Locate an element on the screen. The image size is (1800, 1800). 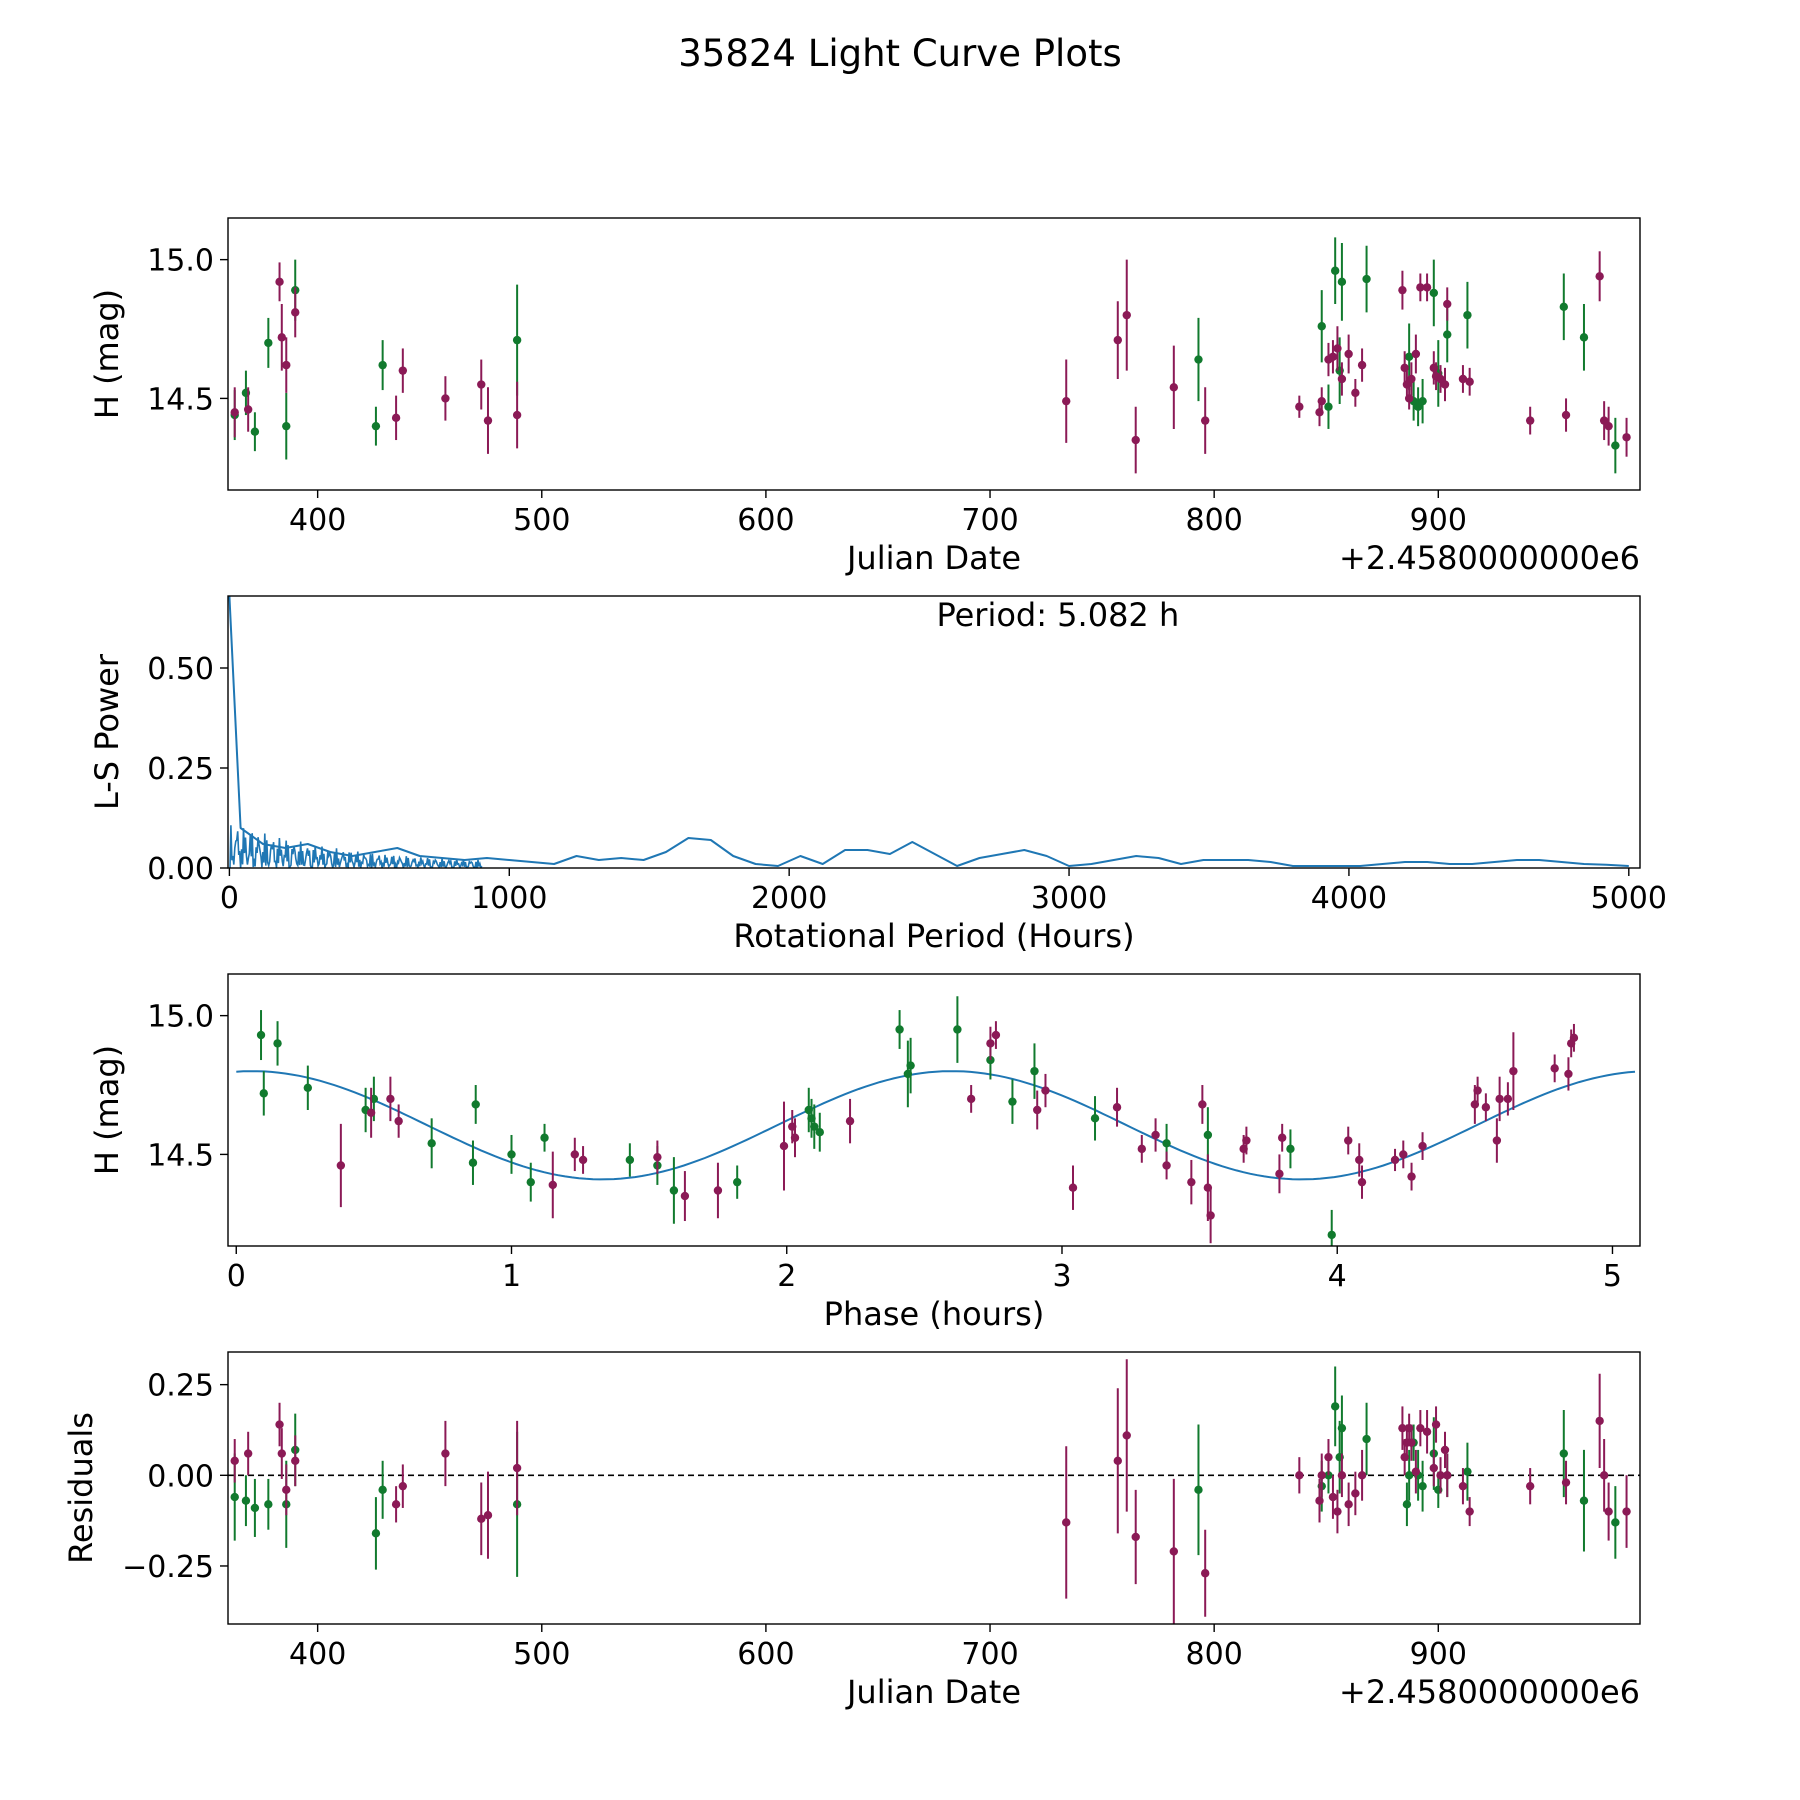
x-tick-label: 800 is located at coordinates (1214, 1654).